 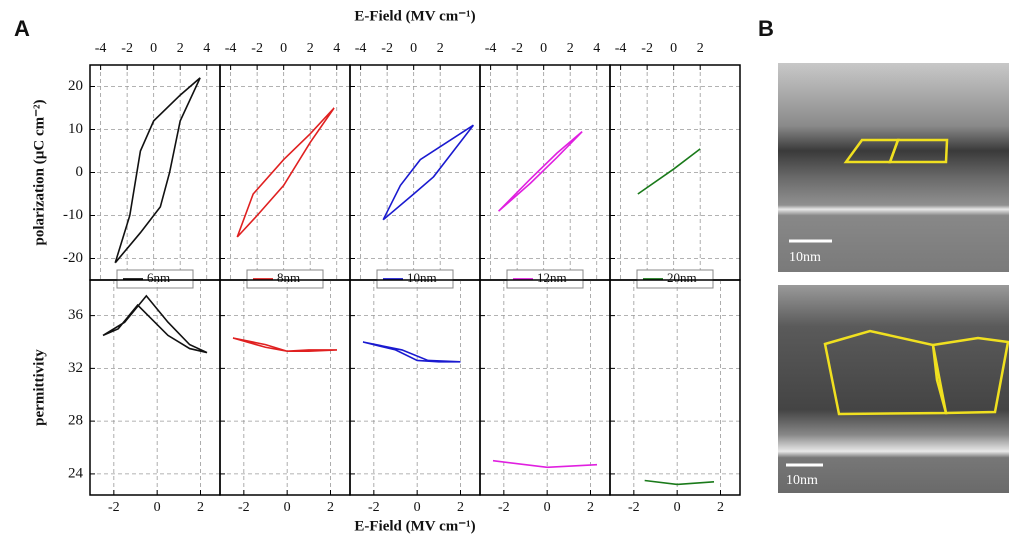 What do you see at coordinates (76, 473) in the screenshot?
I see `y-tick-label: 24` at bounding box center [76, 473].